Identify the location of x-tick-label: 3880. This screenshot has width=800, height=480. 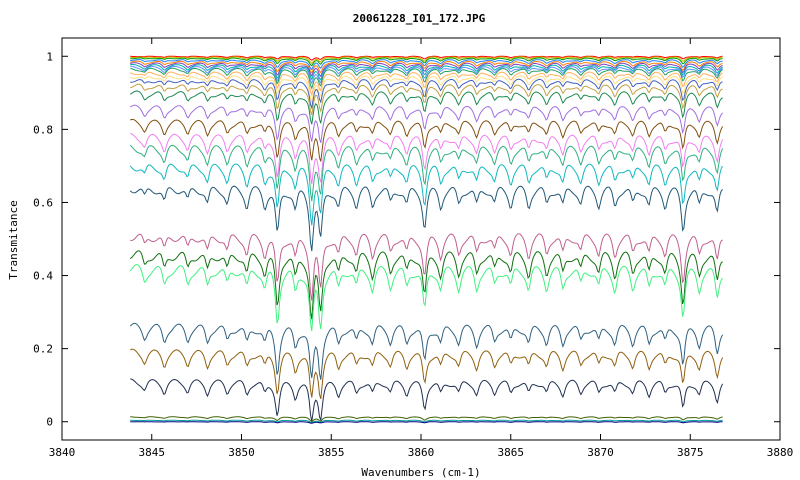
(780, 452).